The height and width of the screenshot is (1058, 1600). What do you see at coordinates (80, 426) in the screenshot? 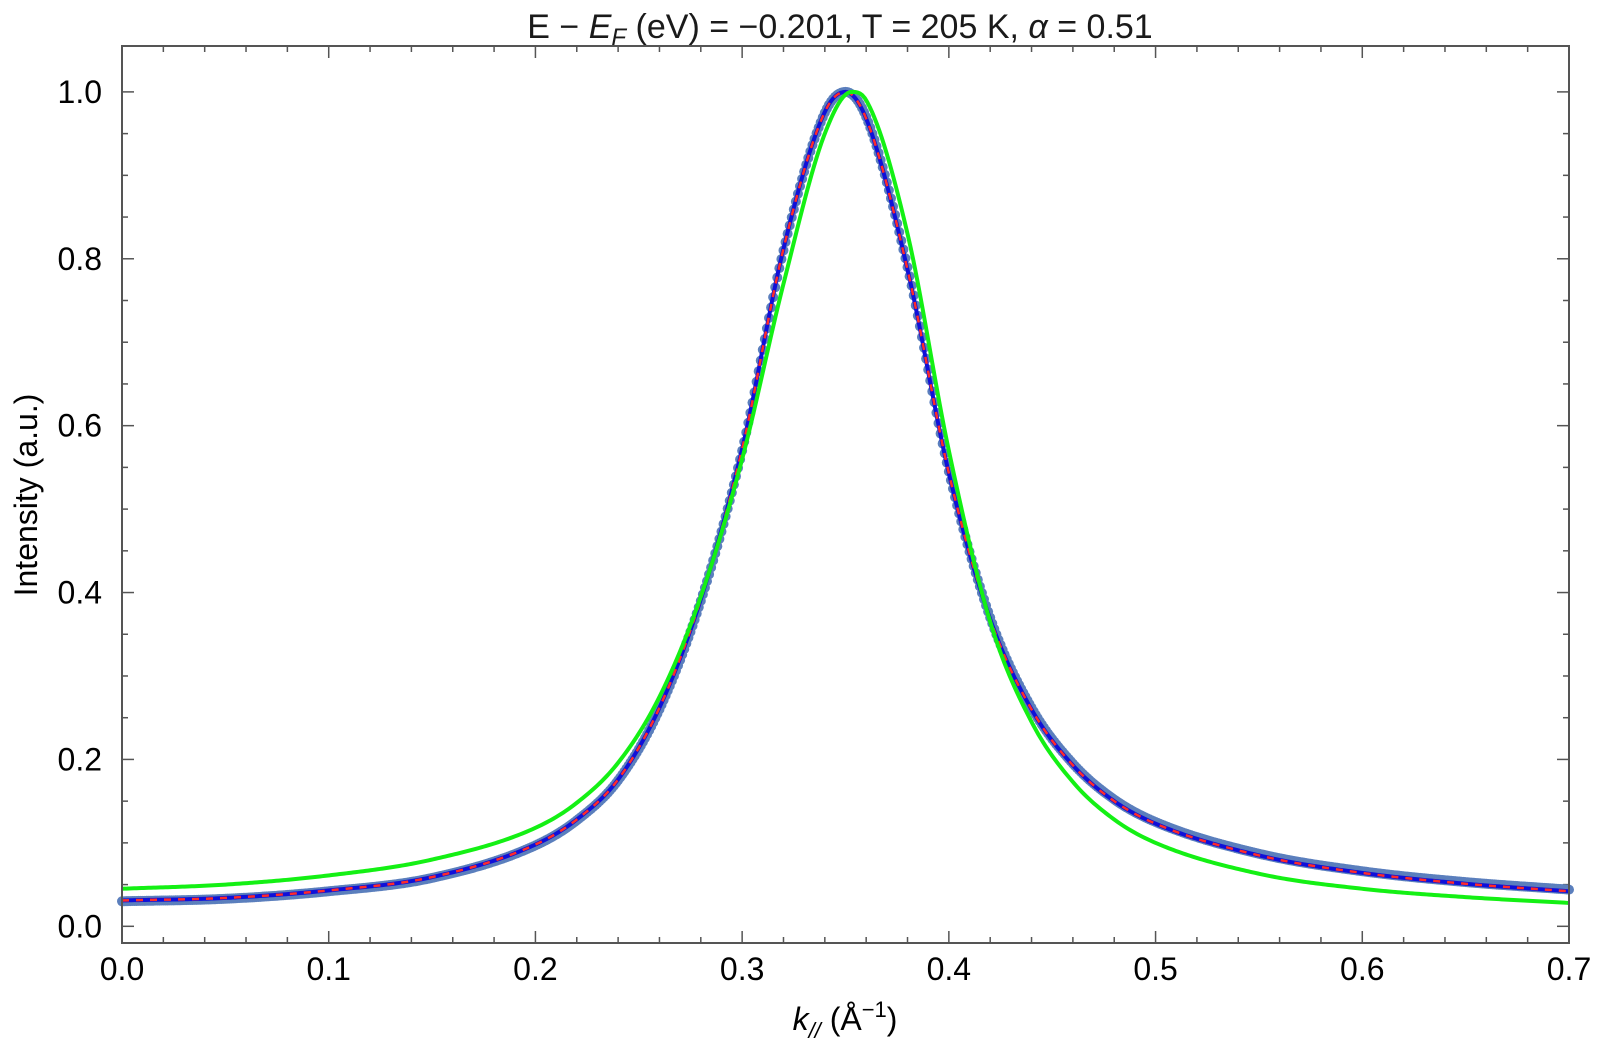
I see `y-tick-label: 0.6` at bounding box center [80, 426].